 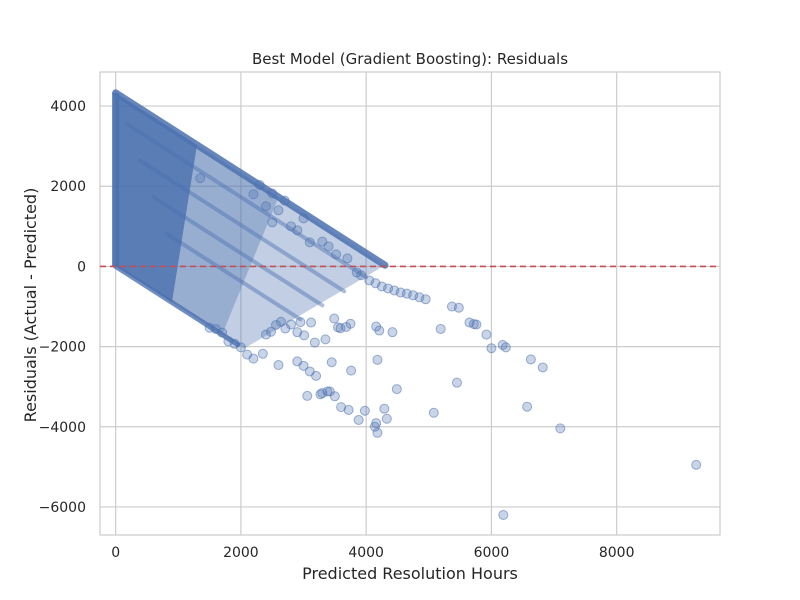 I want to click on x-tick-label: 6000, so click(x=492, y=553).